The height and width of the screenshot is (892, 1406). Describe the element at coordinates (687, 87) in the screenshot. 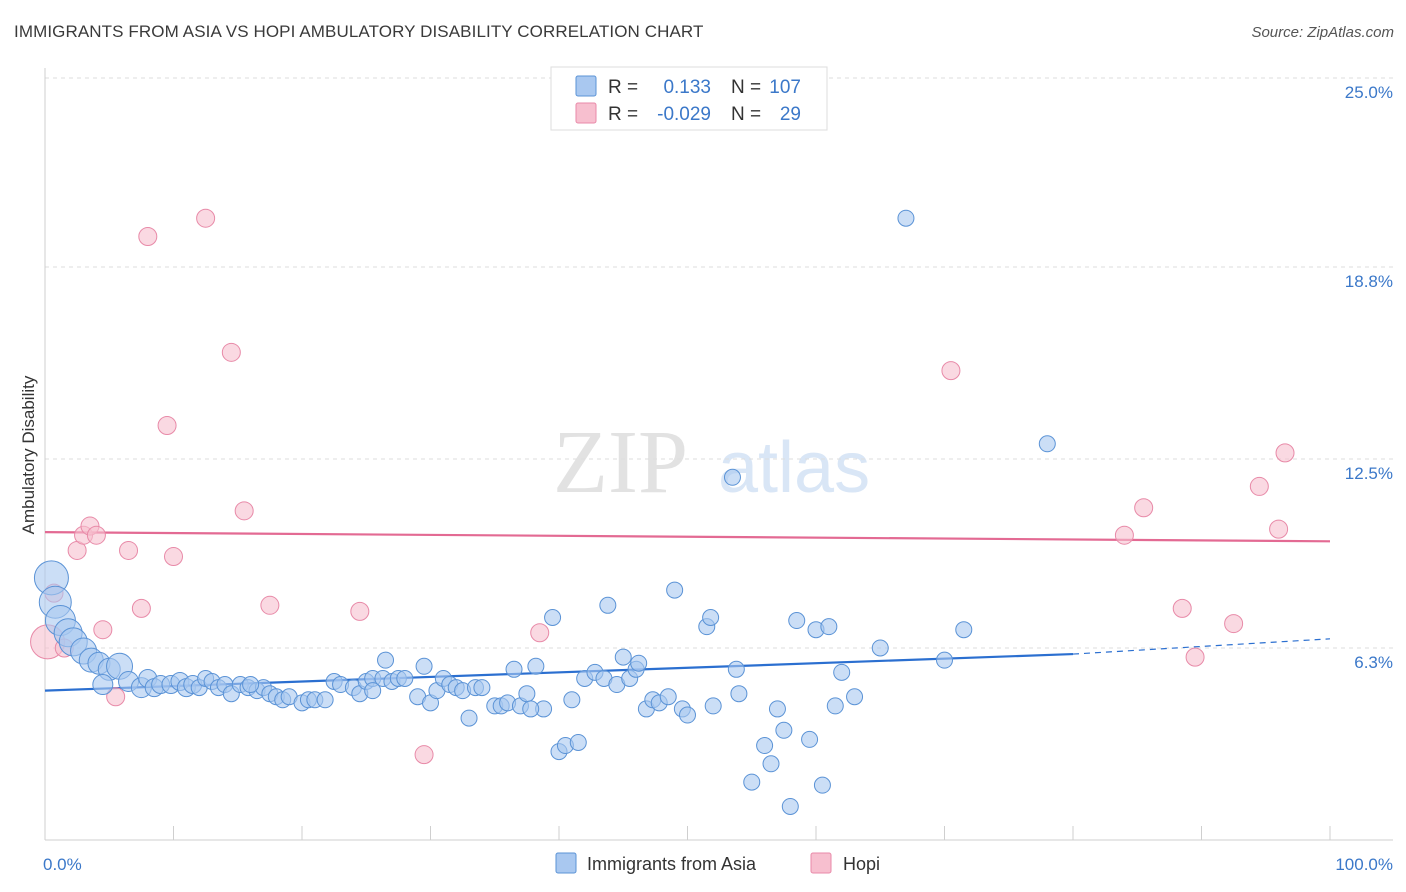

I see `legend-r-value-0: 0.133` at that location.